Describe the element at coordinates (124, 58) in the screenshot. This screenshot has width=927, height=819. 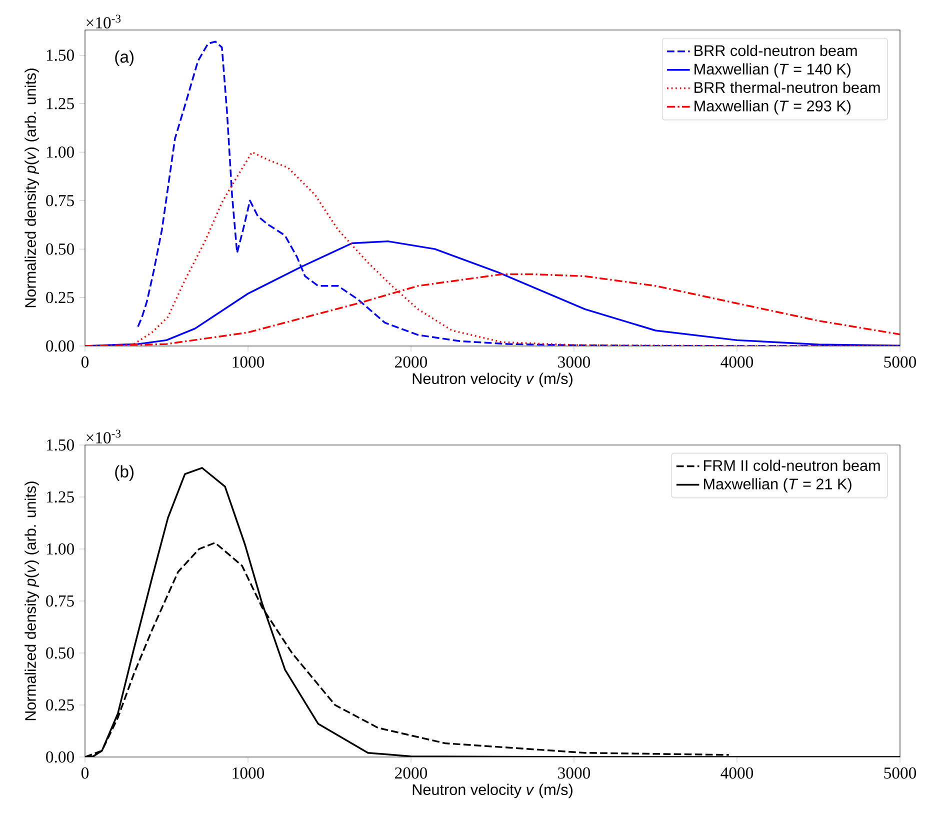
I see `annotation: (a)` at that location.